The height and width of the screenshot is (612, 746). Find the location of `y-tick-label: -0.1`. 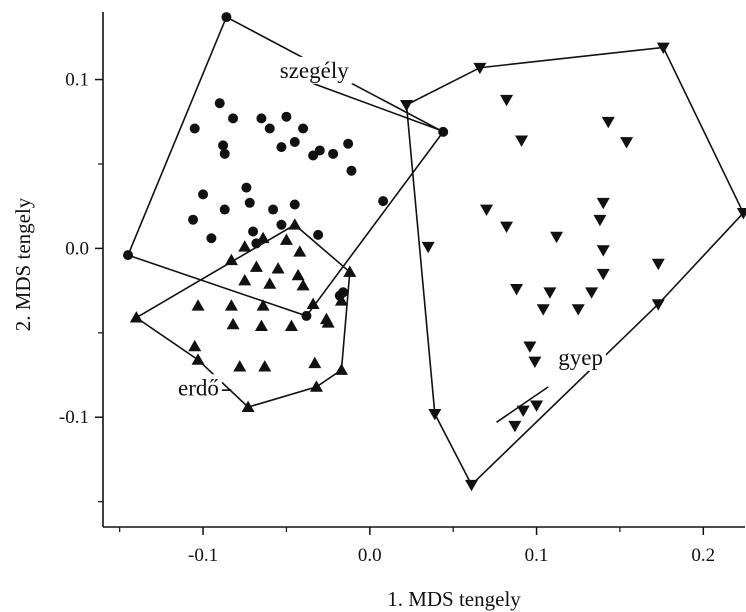

y-tick-label: -0.1 is located at coordinates (74, 417).